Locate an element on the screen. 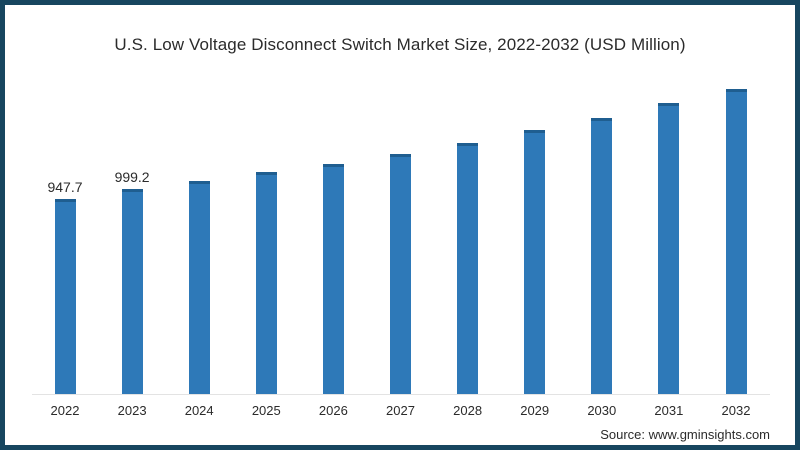 The width and height of the screenshot is (800, 450). bar-2031 is located at coordinates (669, 248).